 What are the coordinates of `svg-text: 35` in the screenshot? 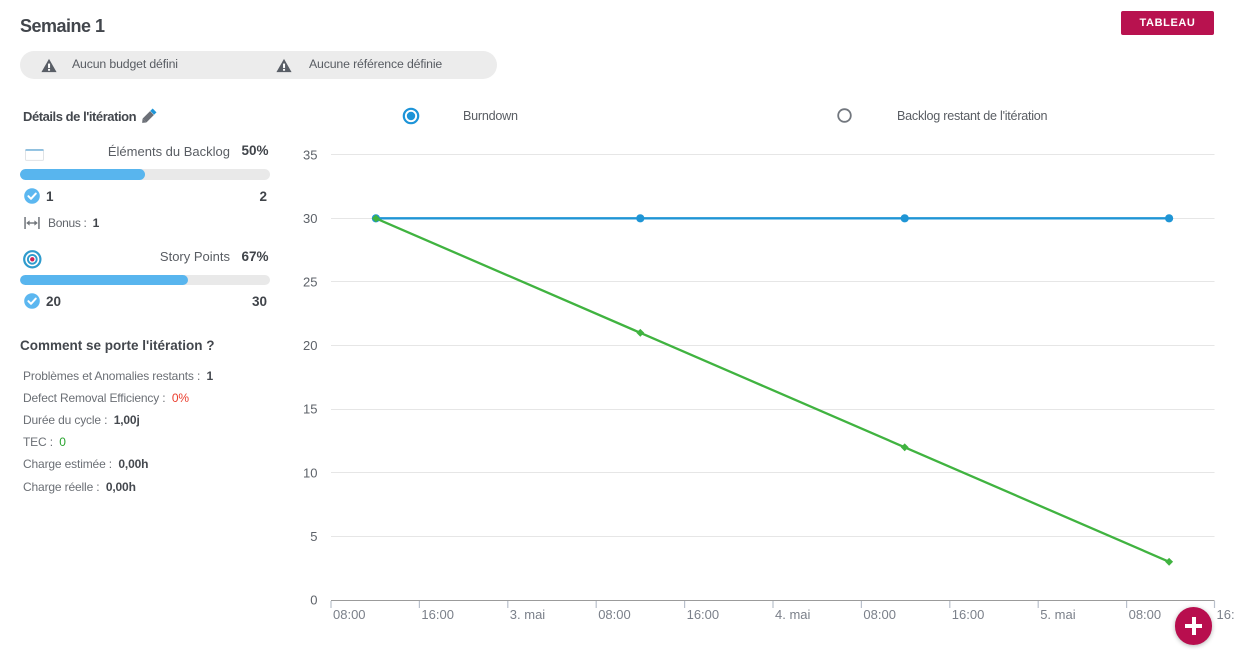 It's located at (310, 154).